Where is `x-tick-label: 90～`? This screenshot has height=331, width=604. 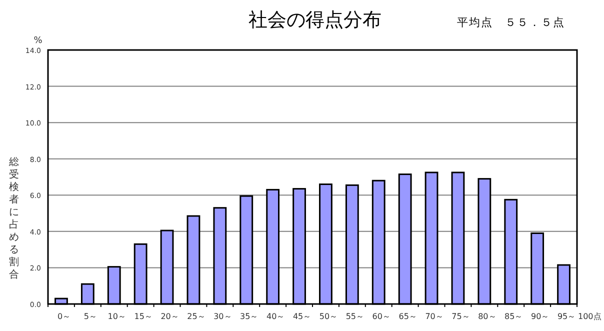
x-tick-label: 90～ is located at coordinates (540, 316).